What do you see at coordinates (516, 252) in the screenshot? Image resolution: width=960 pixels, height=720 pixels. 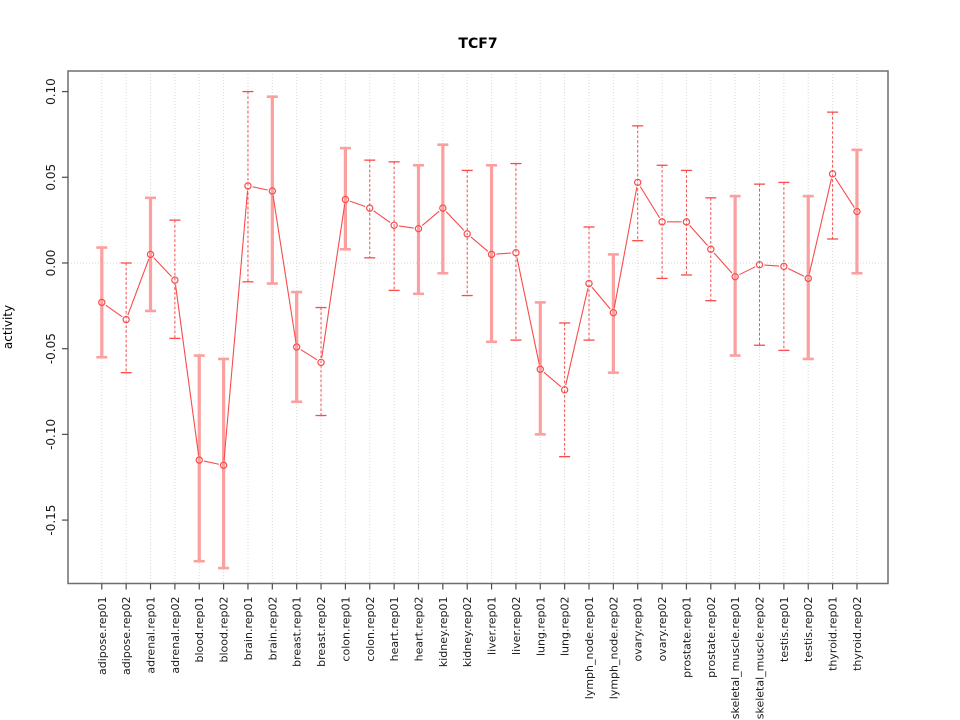 I see `data-point-liver.rep02` at bounding box center [516, 252].